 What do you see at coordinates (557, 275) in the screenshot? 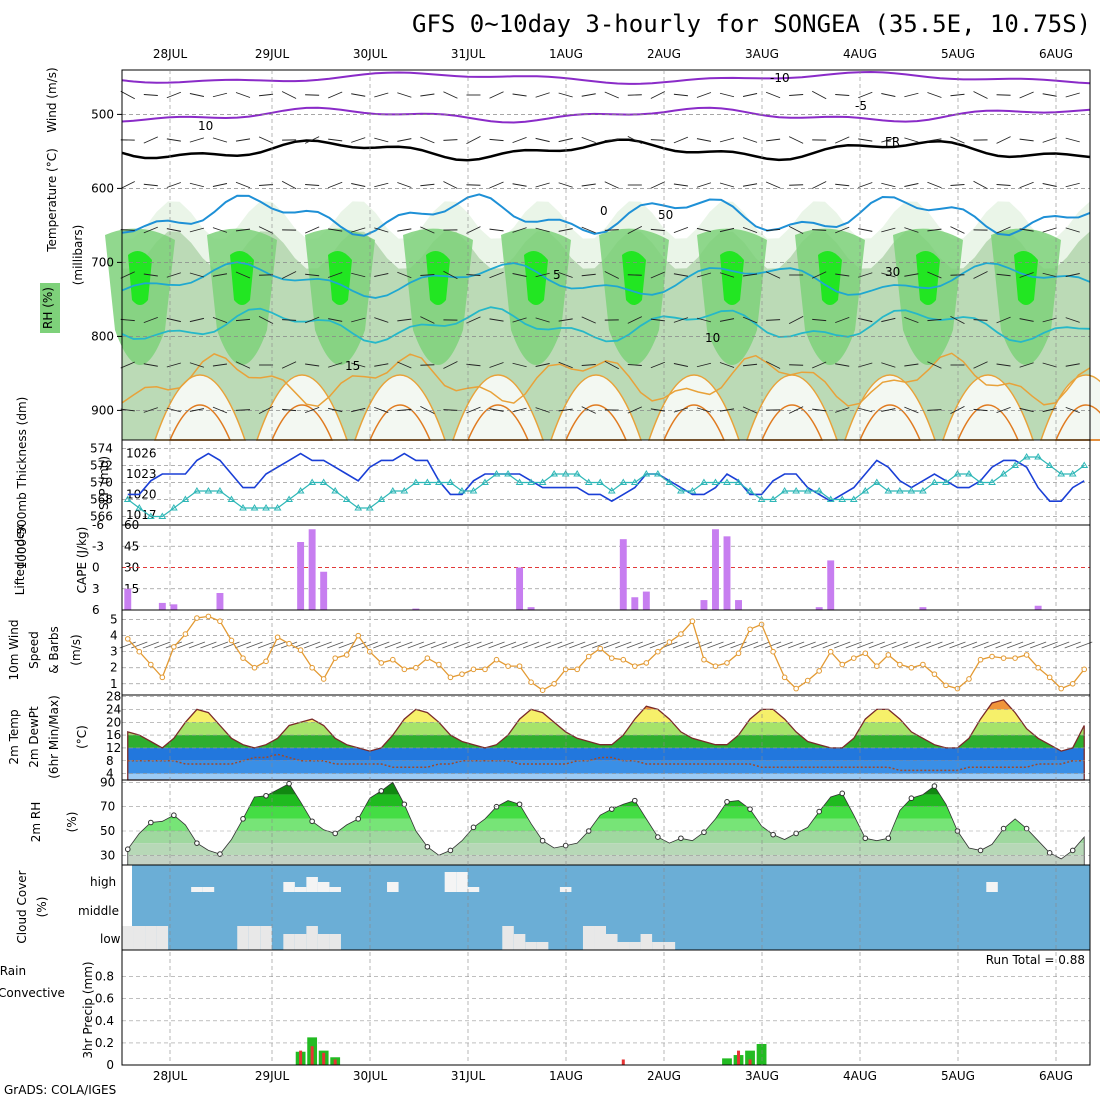
I see `contour-label: 5` at bounding box center [557, 275].